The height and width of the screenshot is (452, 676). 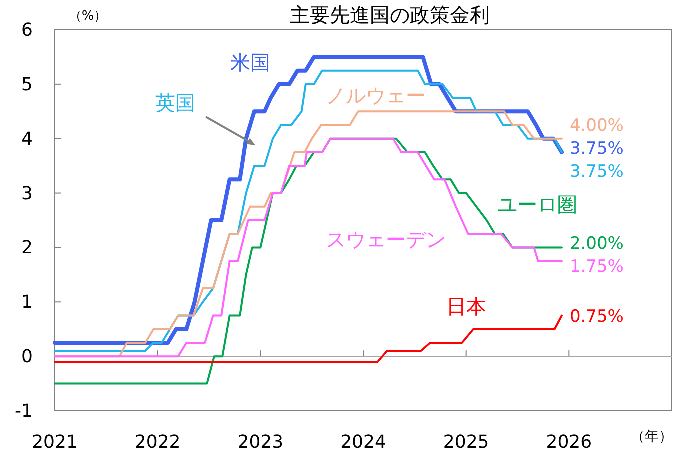 What do you see at coordinates (24, 411) in the screenshot?
I see `y-tick-label: -1` at bounding box center [24, 411].